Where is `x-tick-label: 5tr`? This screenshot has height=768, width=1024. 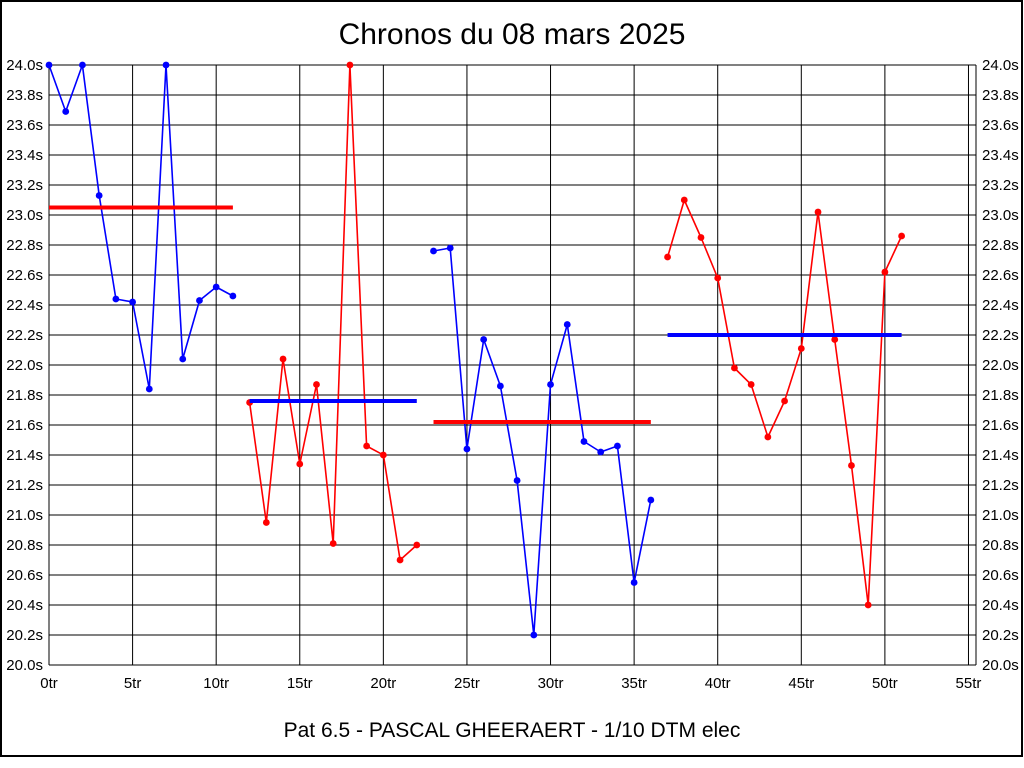
x-tick-label: 5tr is located at coordinates (133, 683).